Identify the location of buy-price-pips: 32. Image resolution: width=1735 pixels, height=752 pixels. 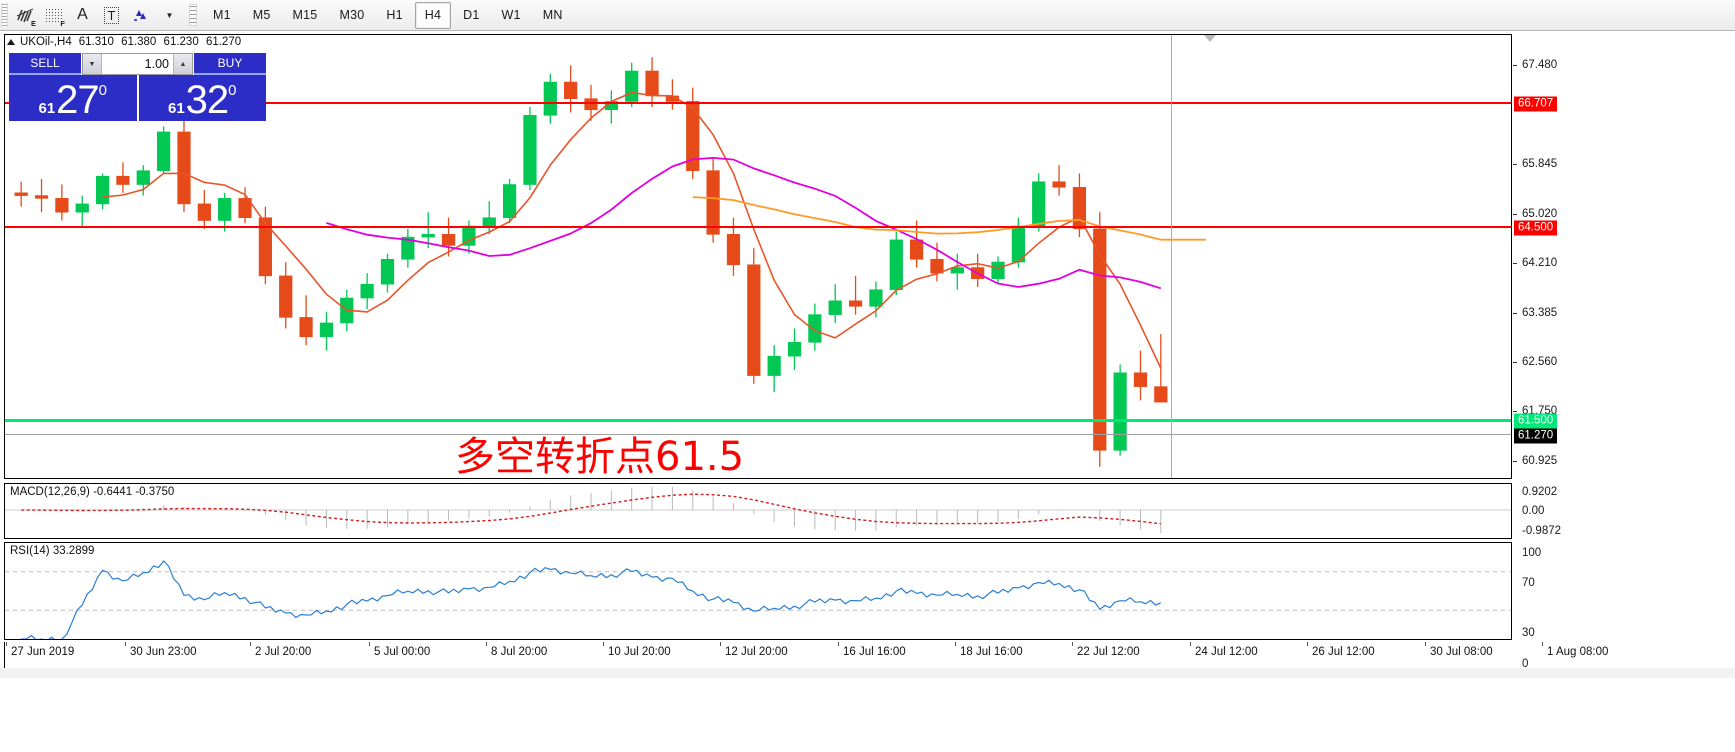
(207, 100).